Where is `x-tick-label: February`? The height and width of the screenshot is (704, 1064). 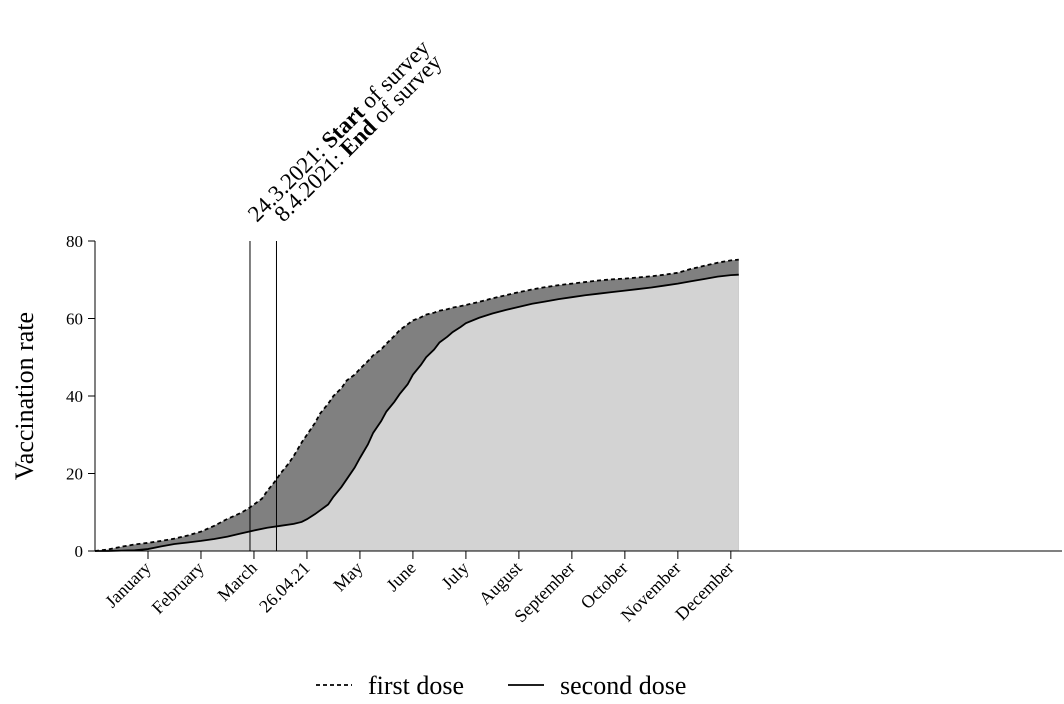
x-tick-label: February is located at coordinates (178, 588).